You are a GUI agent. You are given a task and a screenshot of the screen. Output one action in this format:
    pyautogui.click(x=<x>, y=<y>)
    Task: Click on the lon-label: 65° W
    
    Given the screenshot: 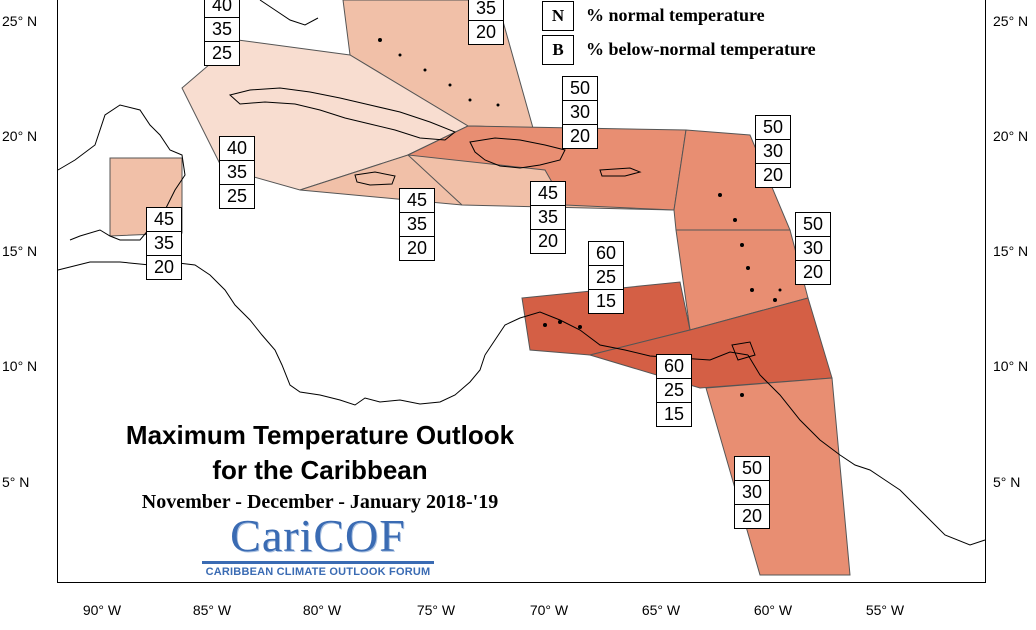 What is the action you would take?
    pyautogui.click(x=661, y=610)
    